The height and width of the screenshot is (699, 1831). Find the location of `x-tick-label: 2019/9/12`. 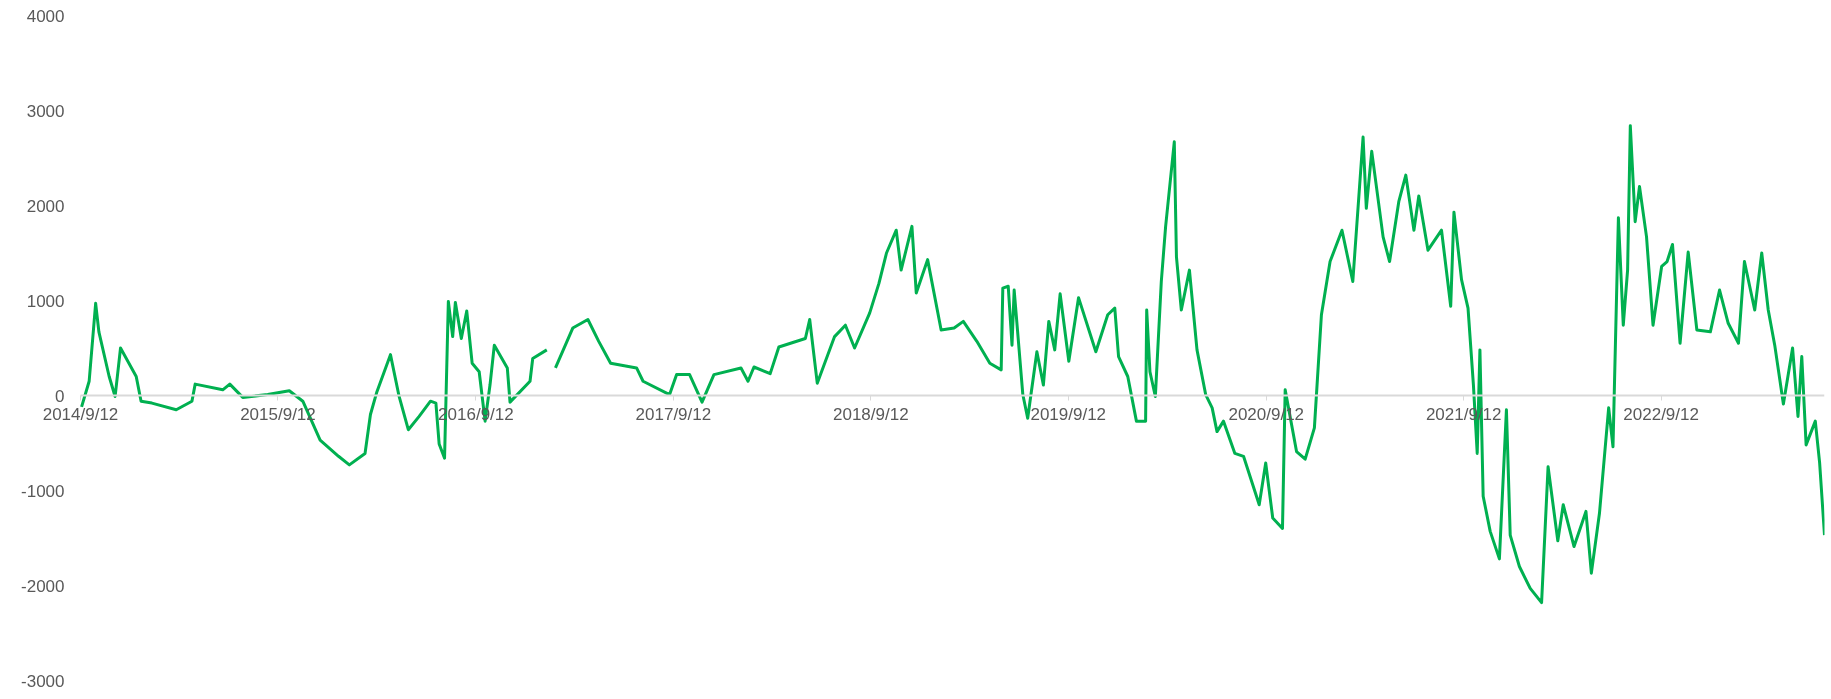

x-tick-label: 2019/9/12 is located at coordinates (1068, 414).